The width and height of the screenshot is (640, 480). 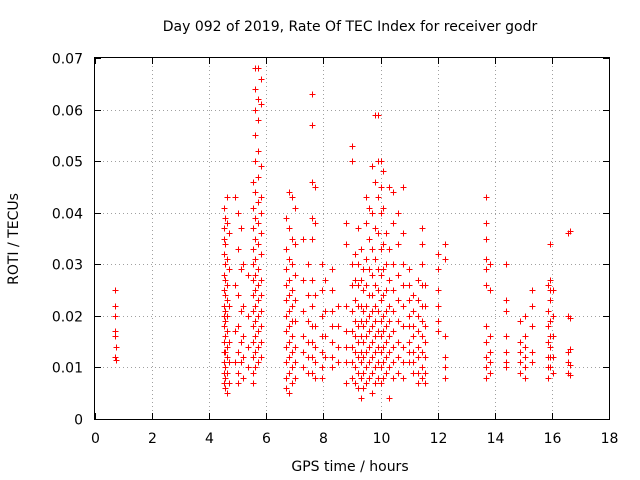 I want to click on x-tick-label: 12, so click(x=439, y=439).